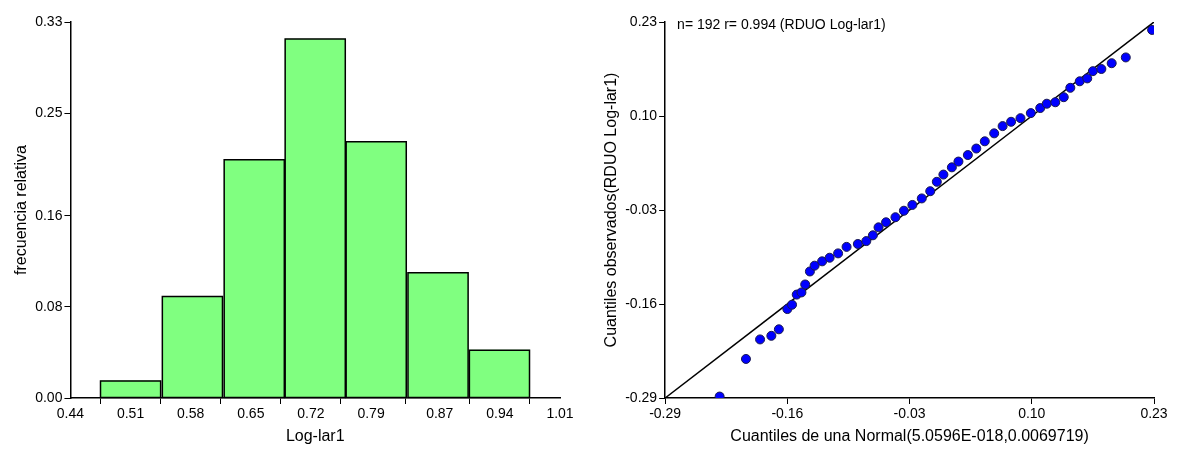 The height and width of the screenshot is (458, 1184). What do you see at coordinates (130, 413) in the screenshot?
I see `x-tick-label: 0.51` at bounding box center [130, 413].